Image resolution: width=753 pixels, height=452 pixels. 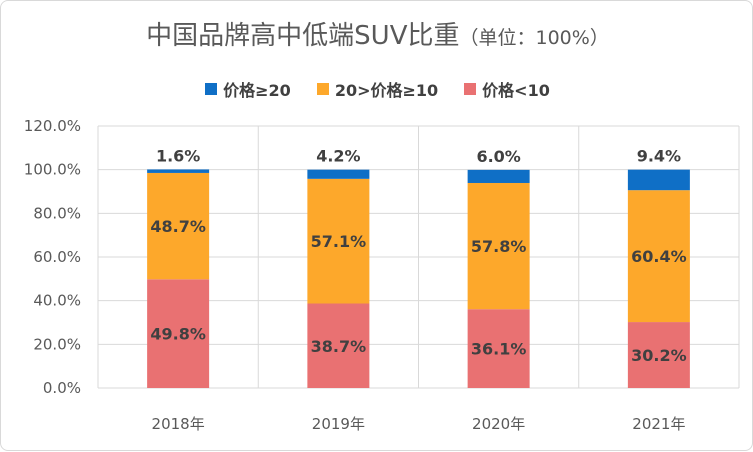 I want to click on chart-title: 中国品牌高中低端SUV比重（单位：100%）, so click(x=377, y=33).